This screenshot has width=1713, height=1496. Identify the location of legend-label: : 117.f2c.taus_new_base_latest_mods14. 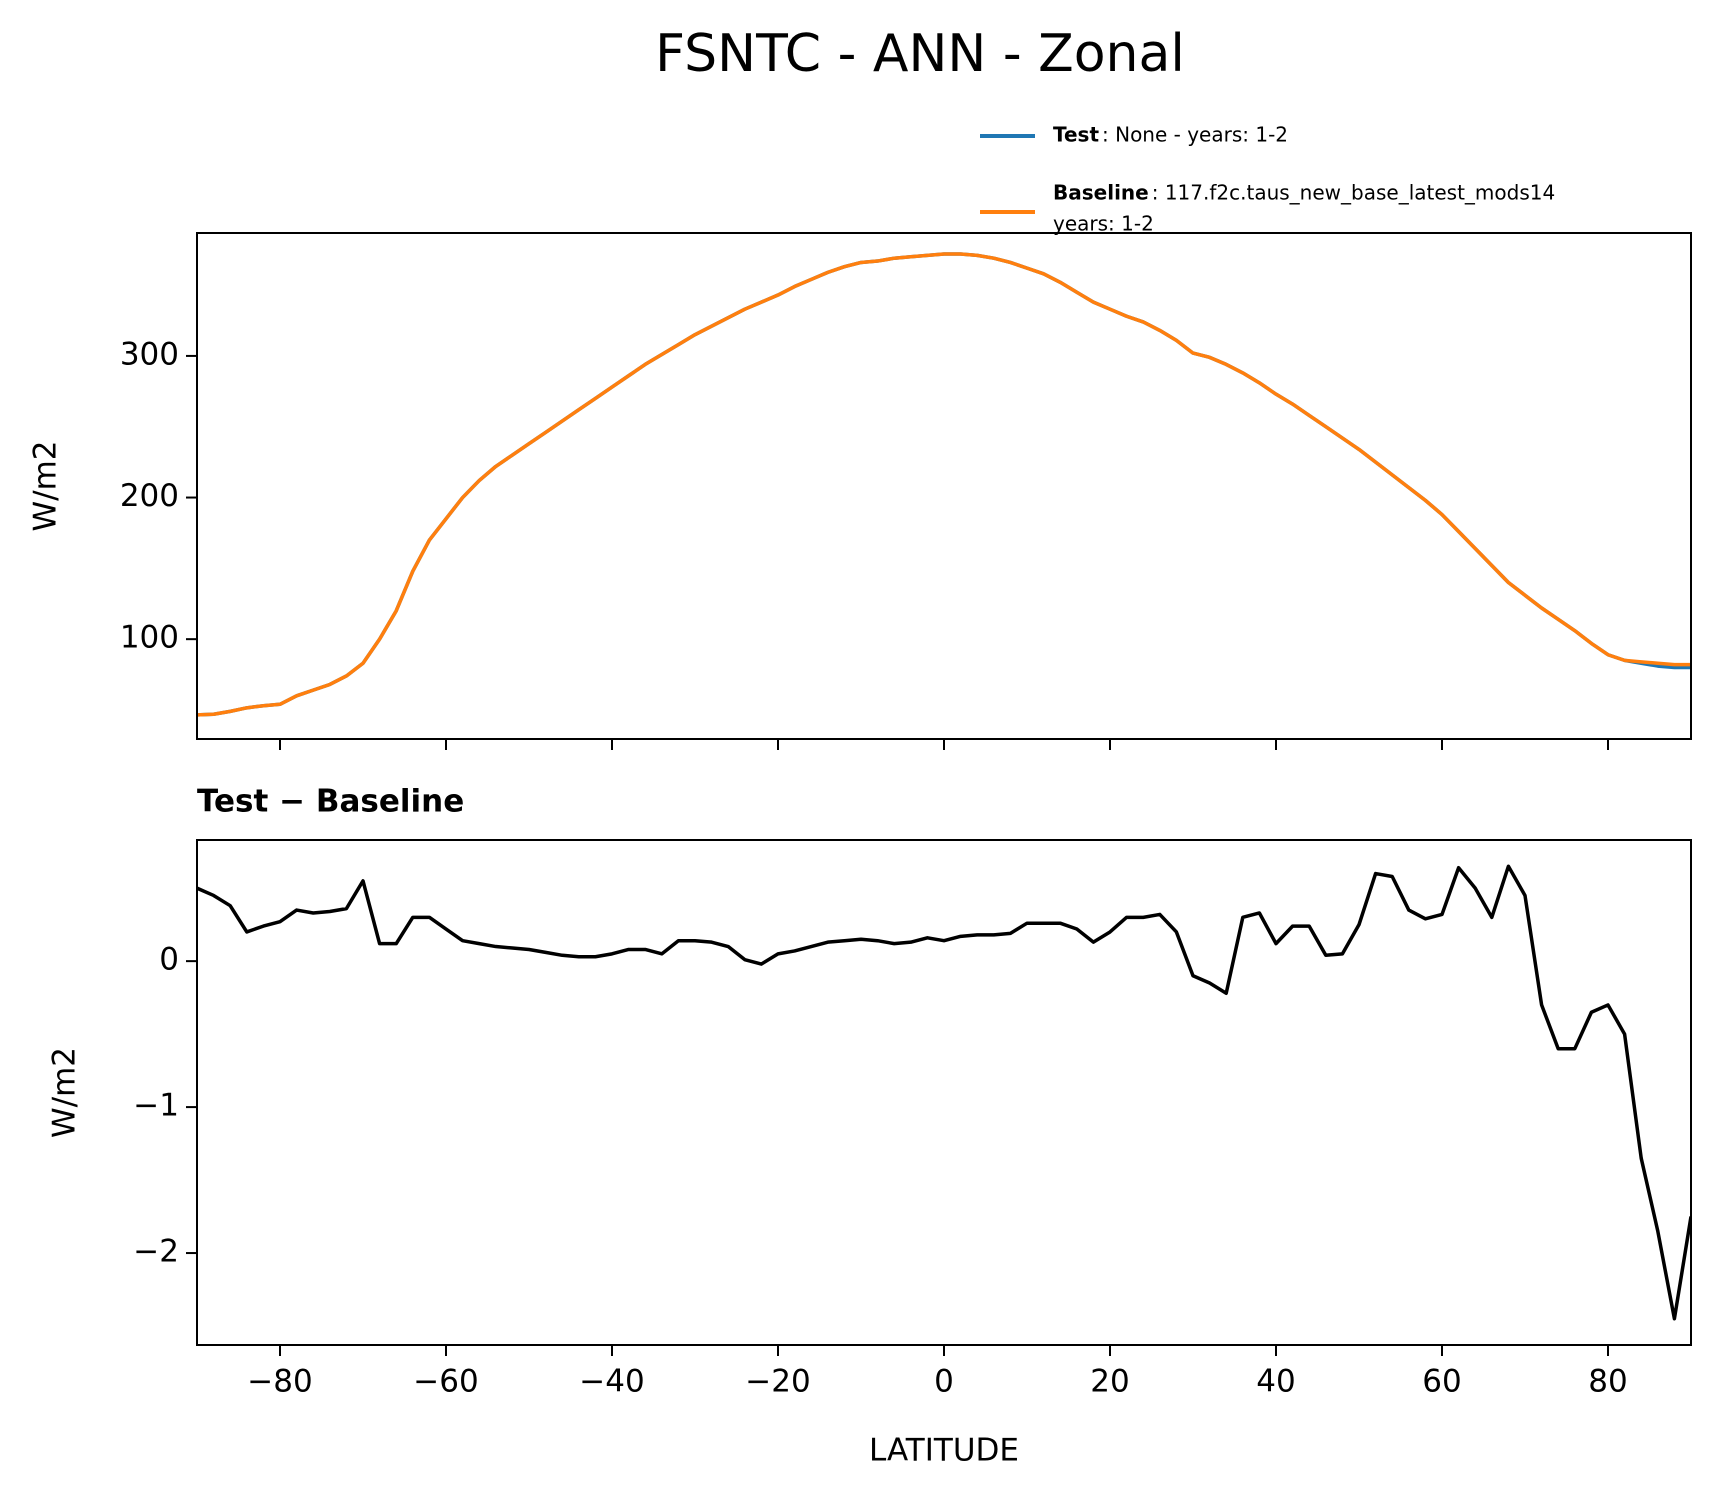
(1353, 193).